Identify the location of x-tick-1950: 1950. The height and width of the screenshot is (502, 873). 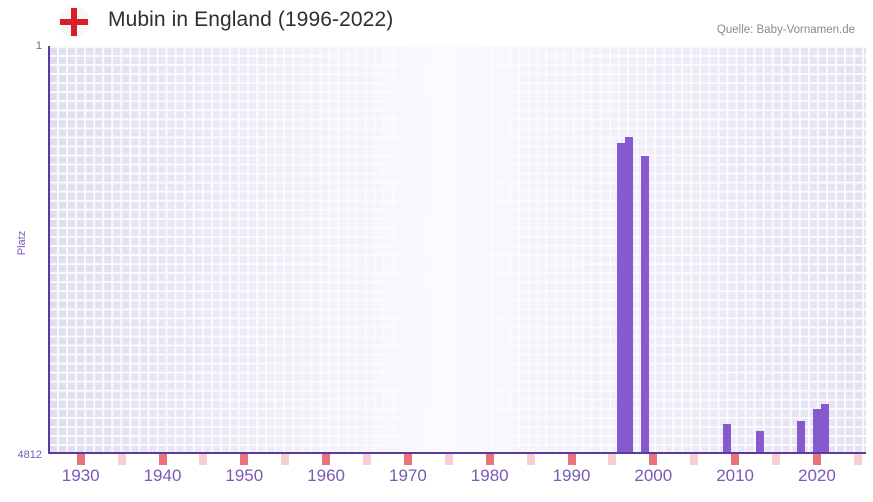
(244, 475).